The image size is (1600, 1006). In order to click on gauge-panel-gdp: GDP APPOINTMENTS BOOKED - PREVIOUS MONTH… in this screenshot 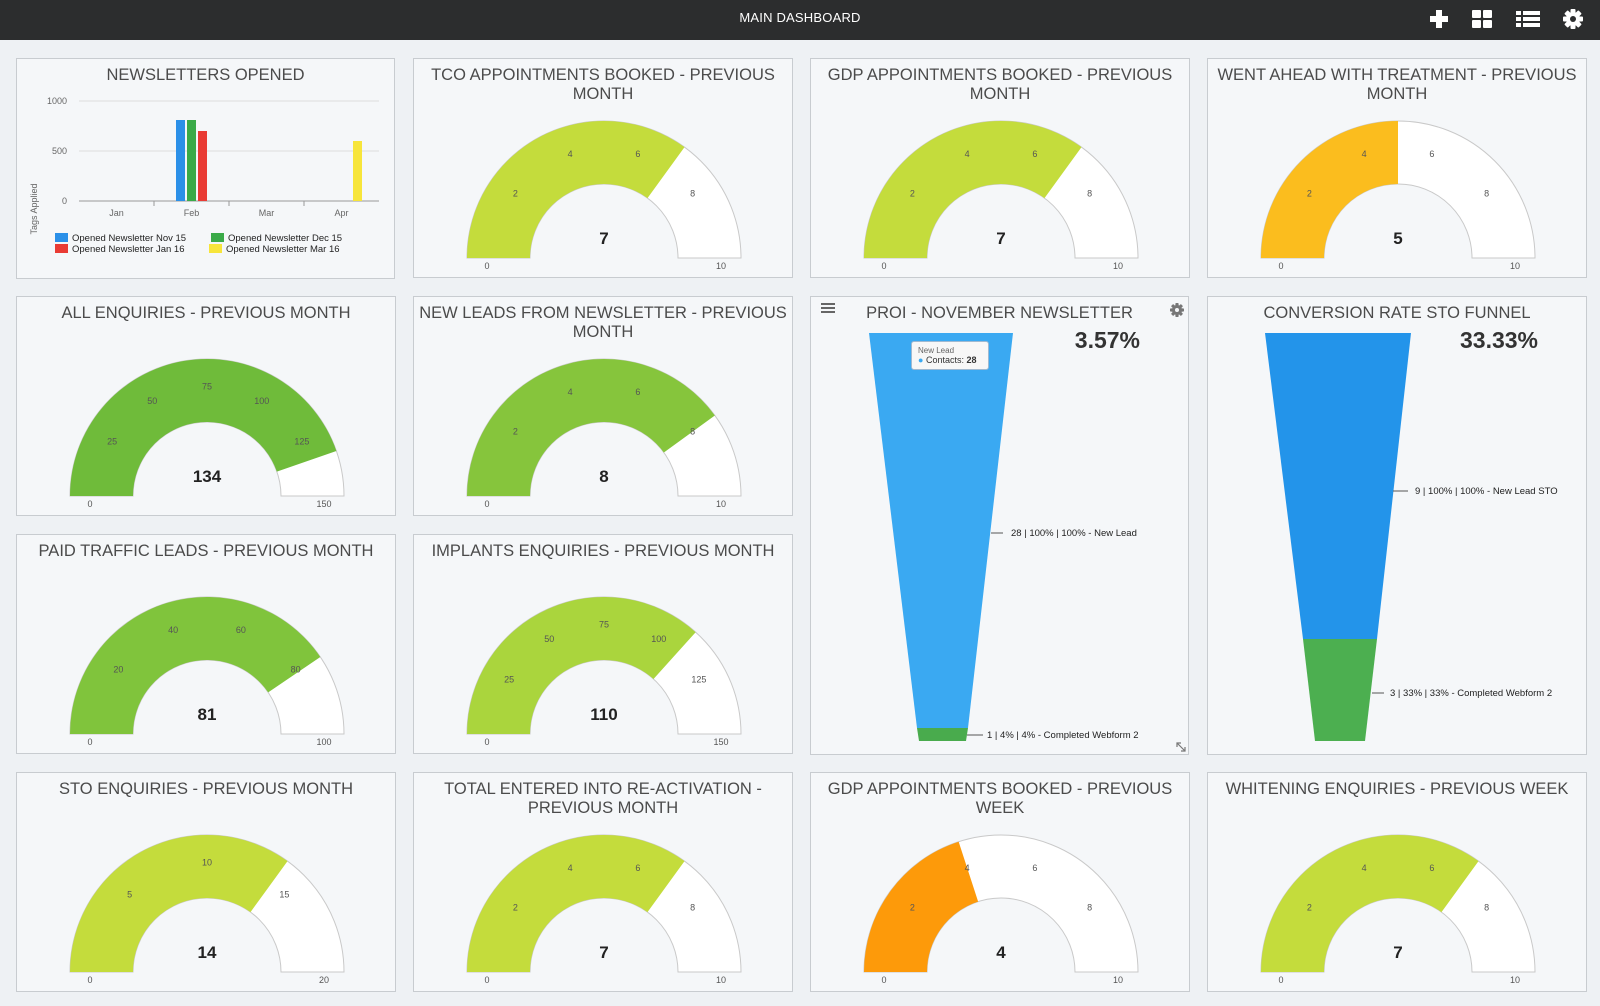, I will do `click(1000, 168)`.